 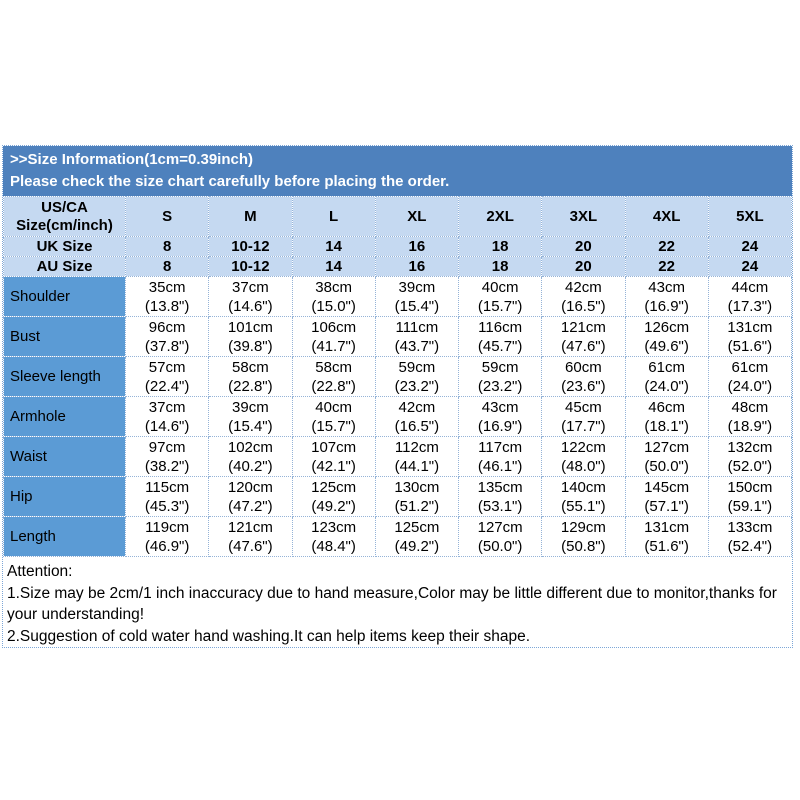 What do you see at coordinates (167, 456) in the screenshot?
I see `measurement-value-cell: 97cm (38.2")` at bounding box center [167, 456].